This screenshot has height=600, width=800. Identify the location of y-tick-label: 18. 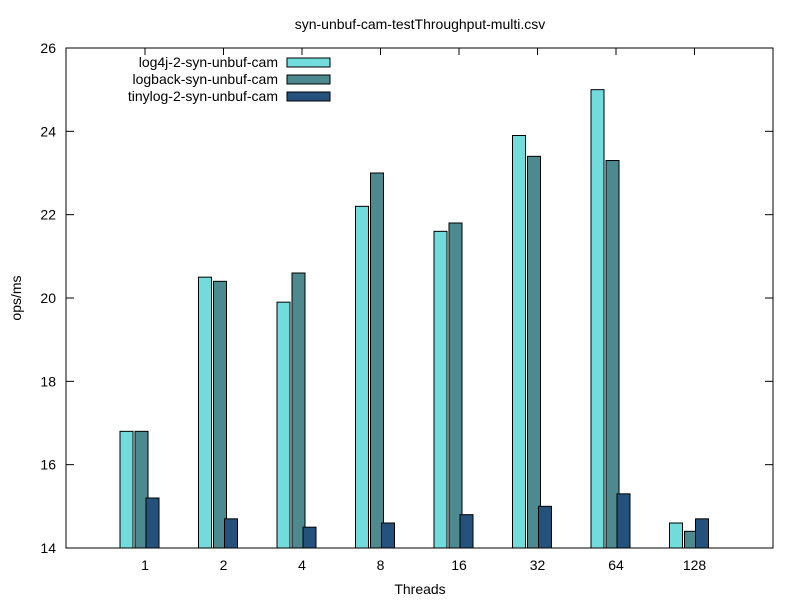
(48, 381).